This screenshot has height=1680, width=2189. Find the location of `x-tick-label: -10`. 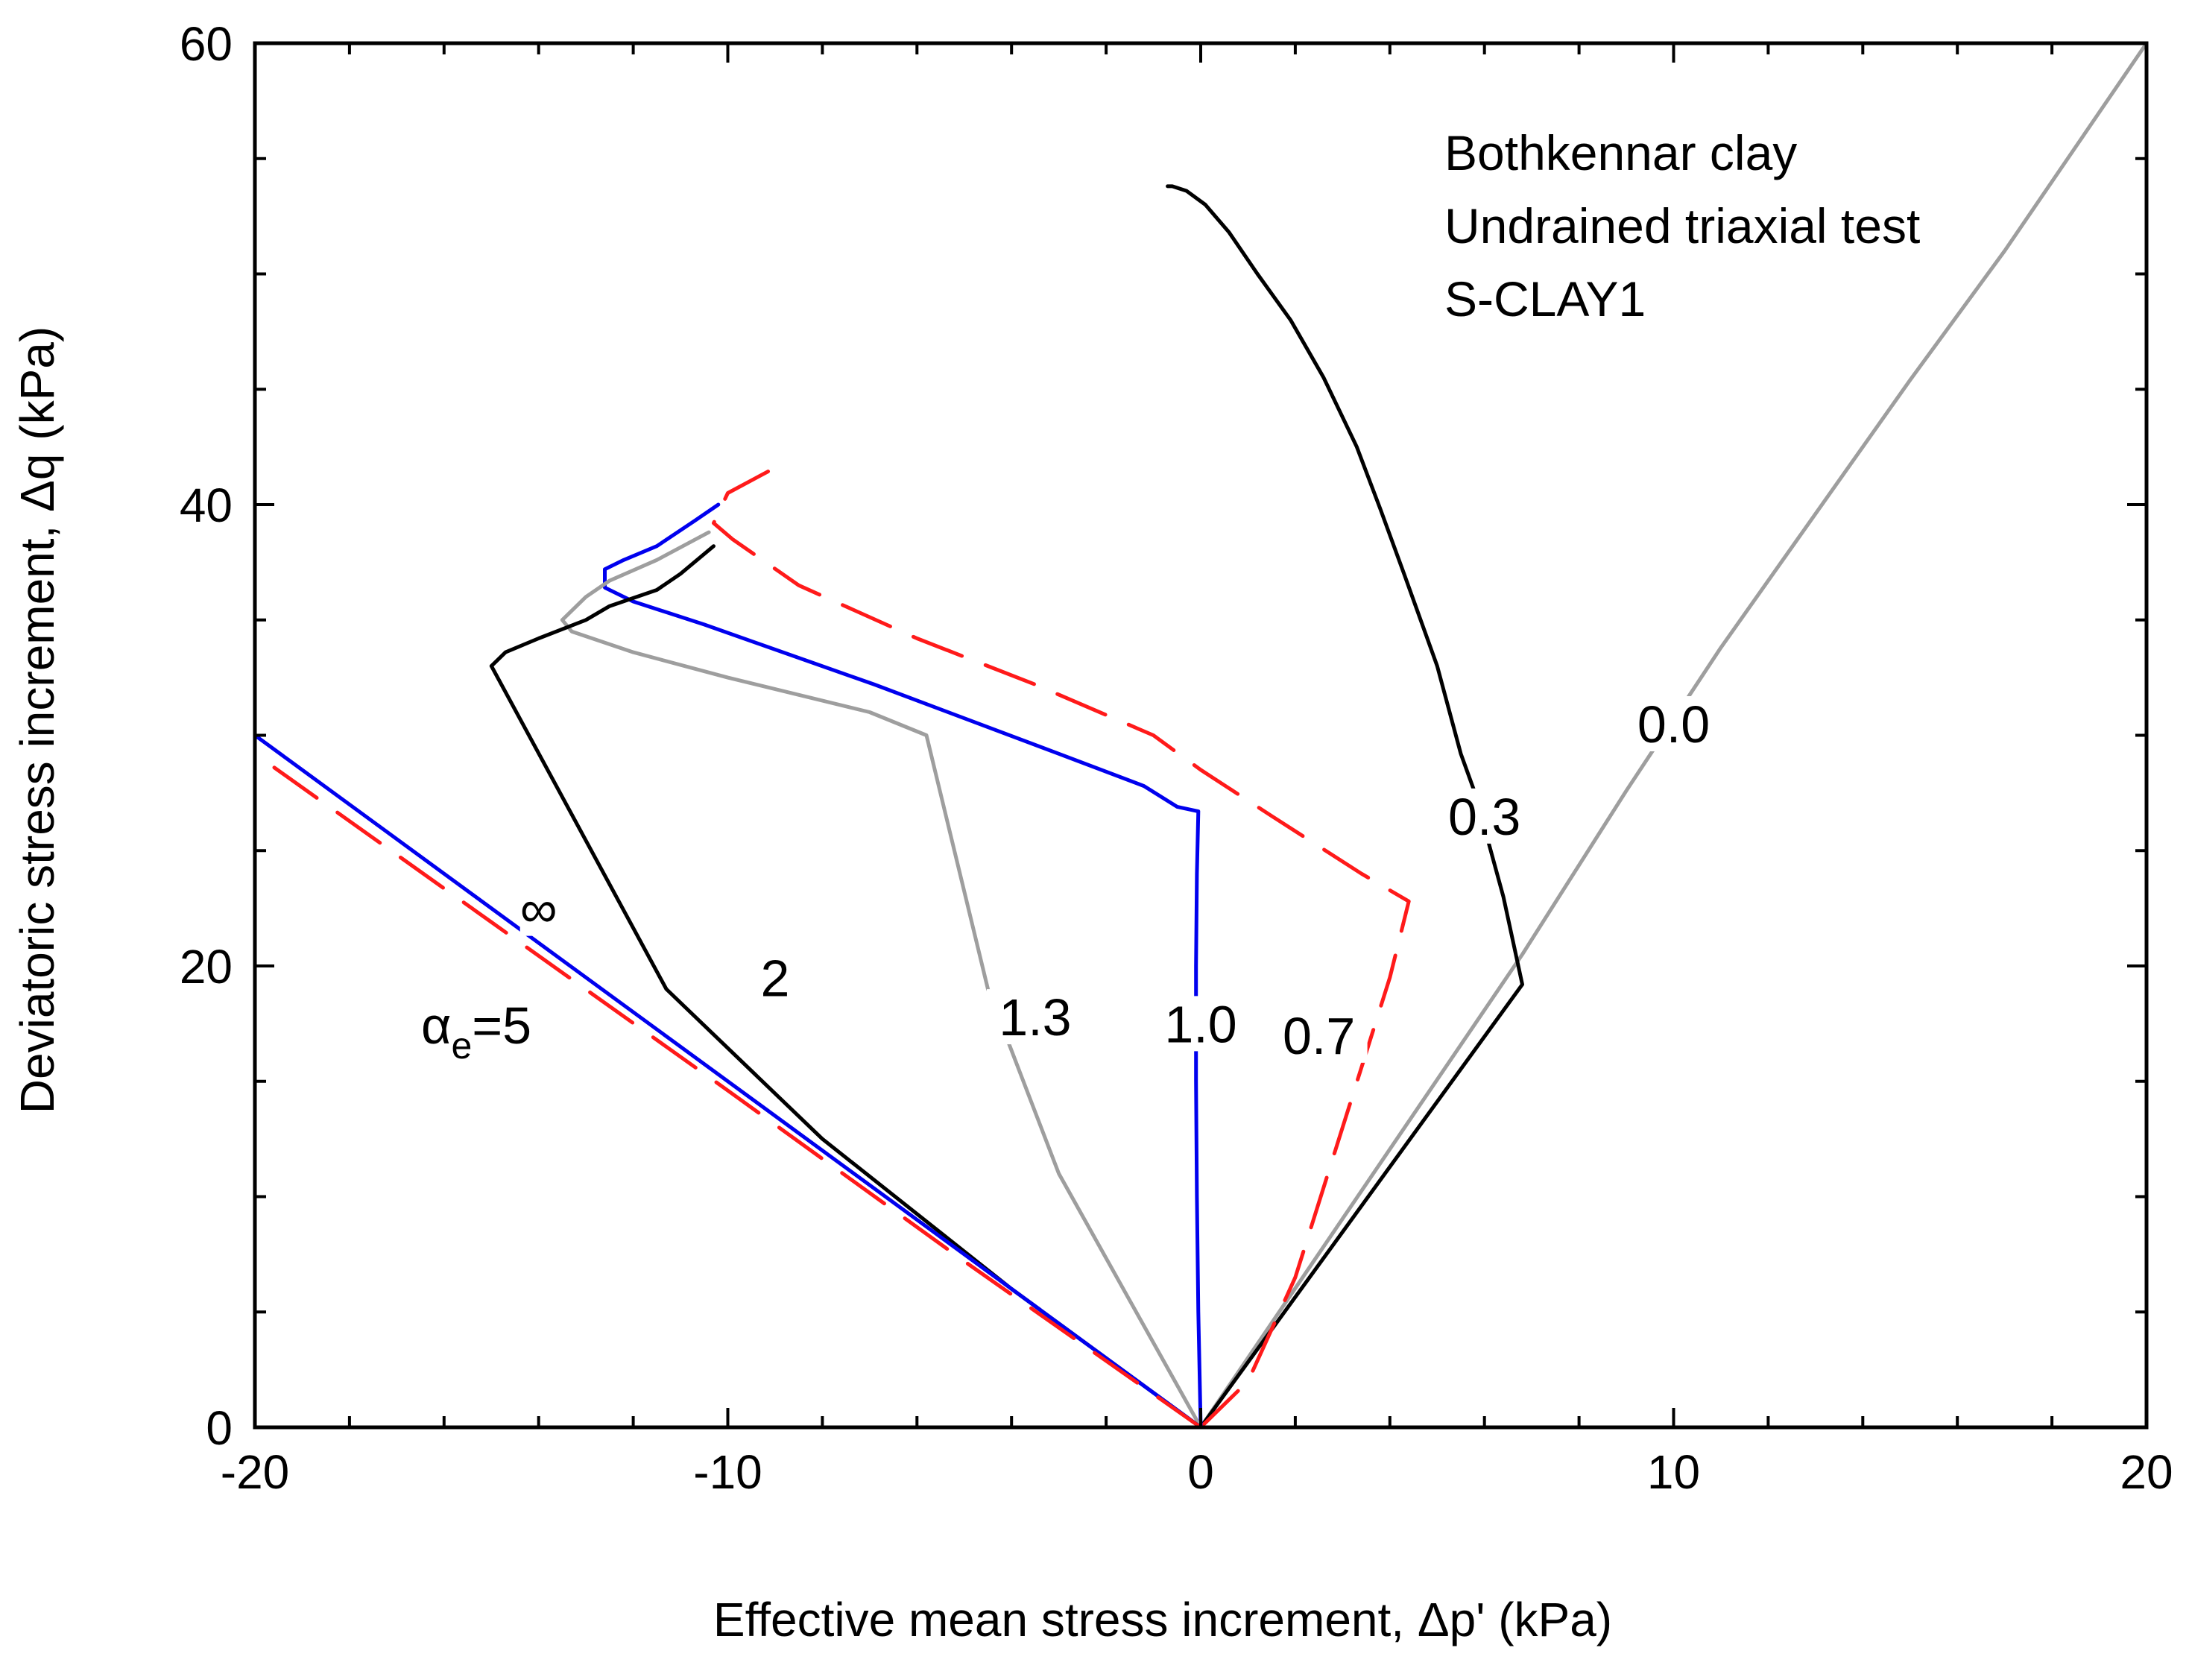

x-tick-label: -10 is located at coordinates (727, 1472).